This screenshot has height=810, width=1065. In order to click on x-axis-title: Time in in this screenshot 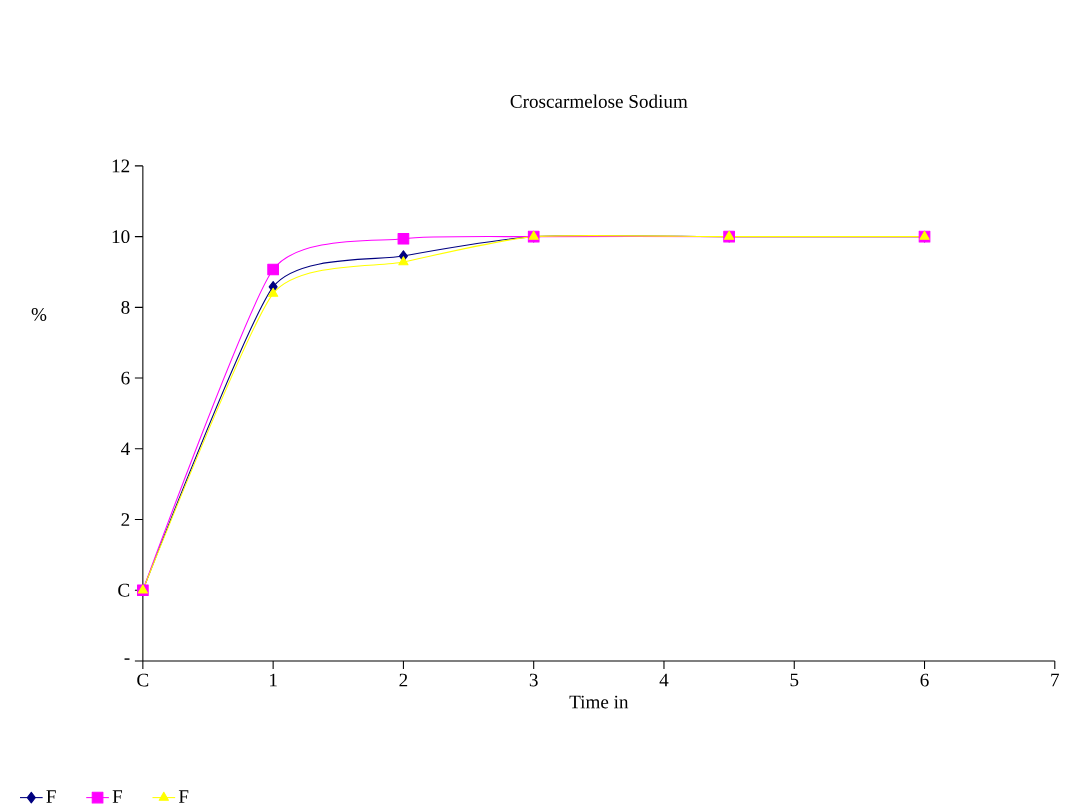, I will do `click(599, 702)`.